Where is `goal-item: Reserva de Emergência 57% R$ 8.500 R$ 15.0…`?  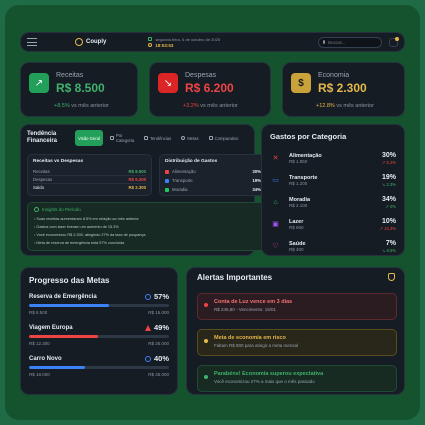 goal-item: Reserva de Emergência 57% R$ 8.500 R$ 15.0… is located at coordinates (99, 303).